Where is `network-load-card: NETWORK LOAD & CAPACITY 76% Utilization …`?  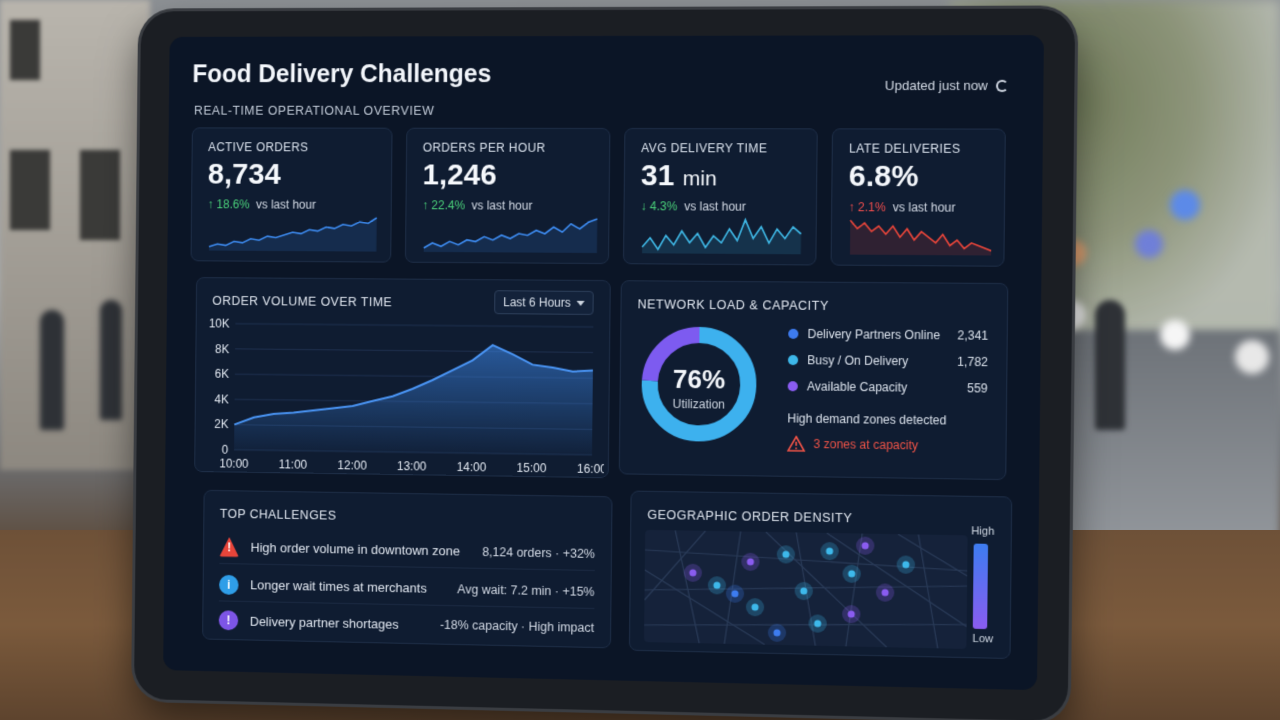 network-load-card: NETWORK LOAD & CAPACITY 76% Utilization … is located at coordinates (814, 380).